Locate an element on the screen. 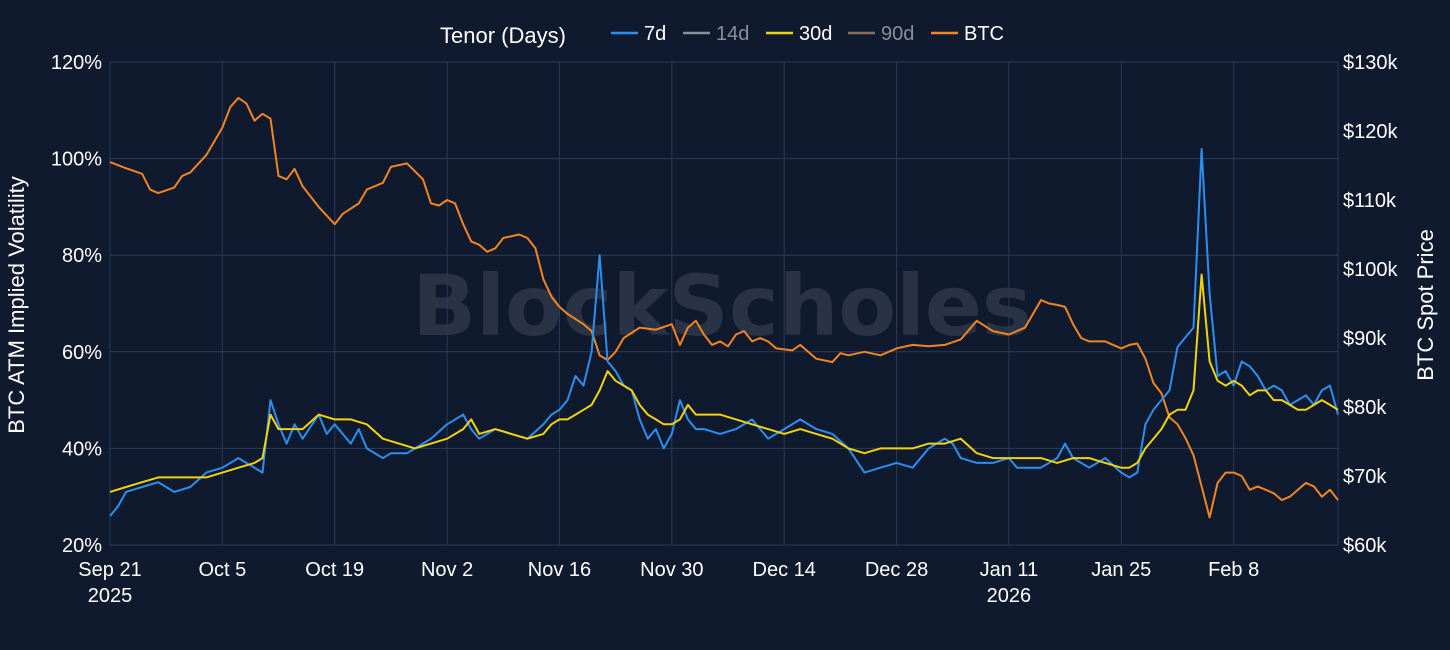  legend-item-btc: BTC is located at coordinates (967, 34).